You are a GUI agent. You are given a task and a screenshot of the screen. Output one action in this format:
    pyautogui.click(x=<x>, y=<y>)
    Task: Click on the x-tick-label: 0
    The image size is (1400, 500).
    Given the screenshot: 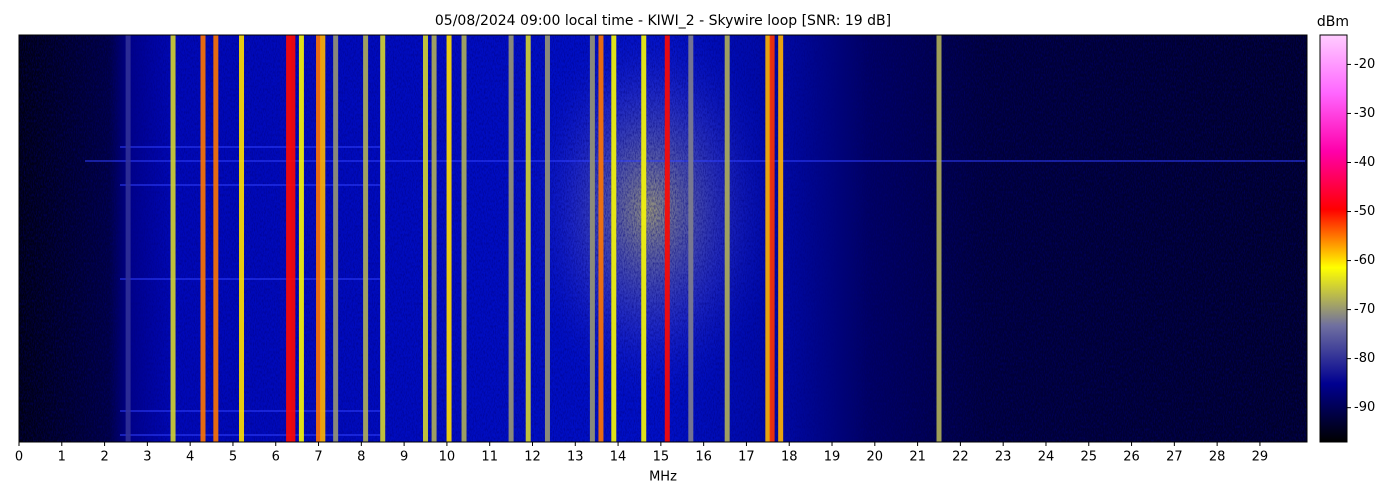 What is the action you would take?
    pyautogui.click(x=19, y=457)
    